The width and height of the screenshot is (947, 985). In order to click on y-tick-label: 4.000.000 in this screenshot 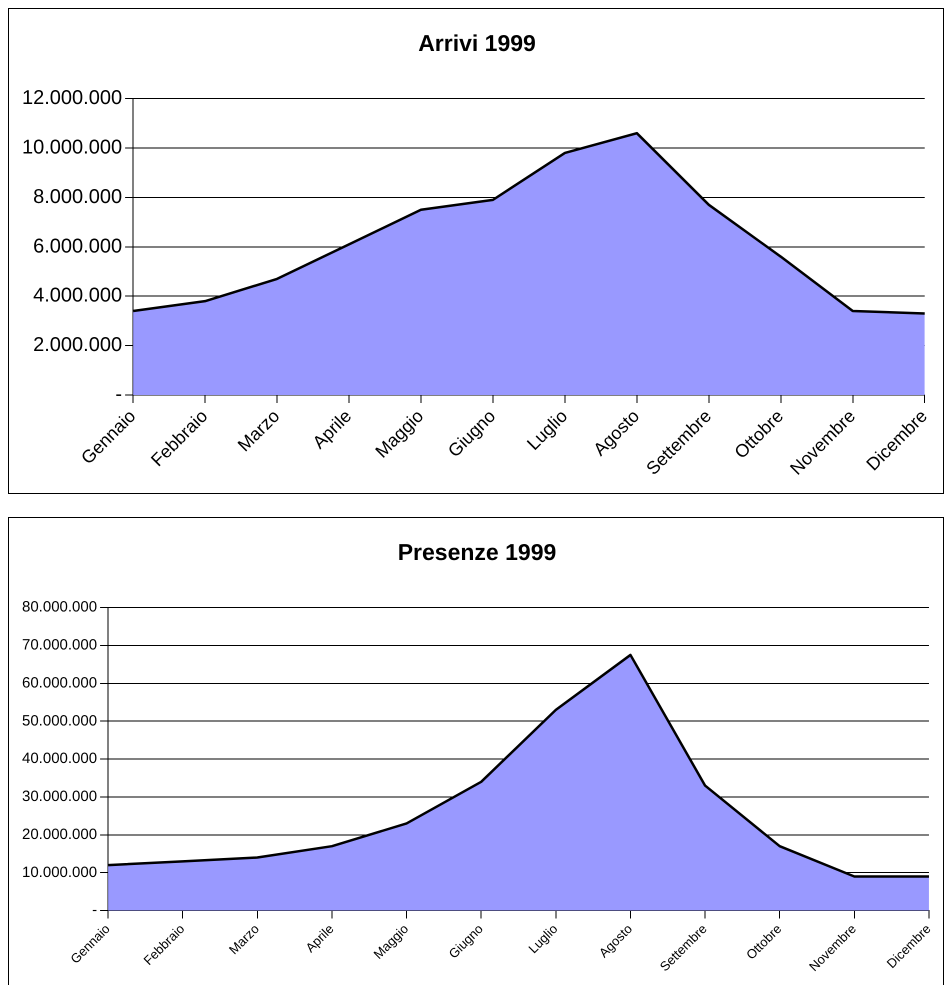, I will do `click(77, 295)`.